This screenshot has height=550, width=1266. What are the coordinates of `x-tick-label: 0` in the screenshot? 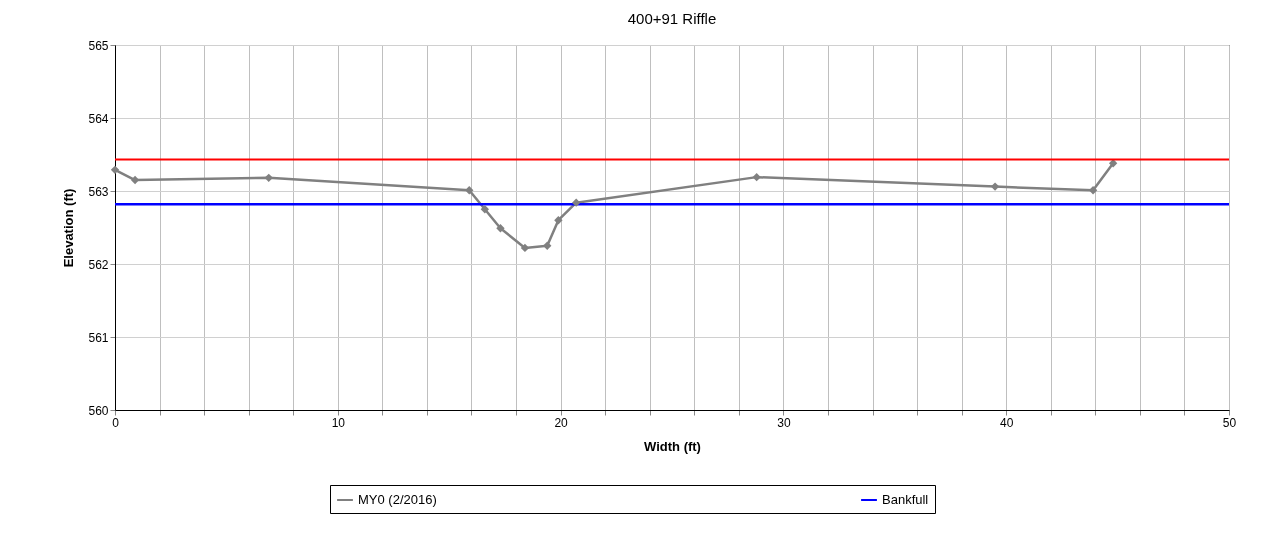 It's located at (116, 422).